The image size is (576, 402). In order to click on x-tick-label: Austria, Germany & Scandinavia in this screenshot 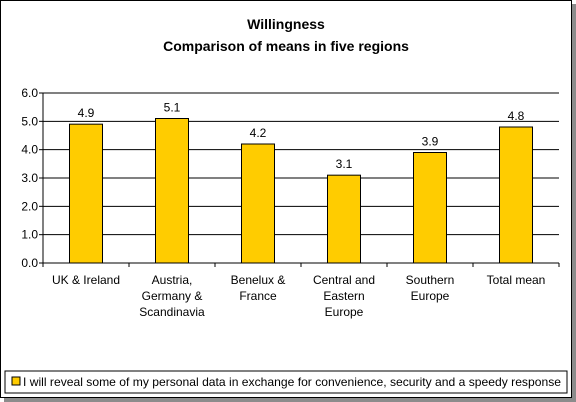, I will do `click(172, 296)`.